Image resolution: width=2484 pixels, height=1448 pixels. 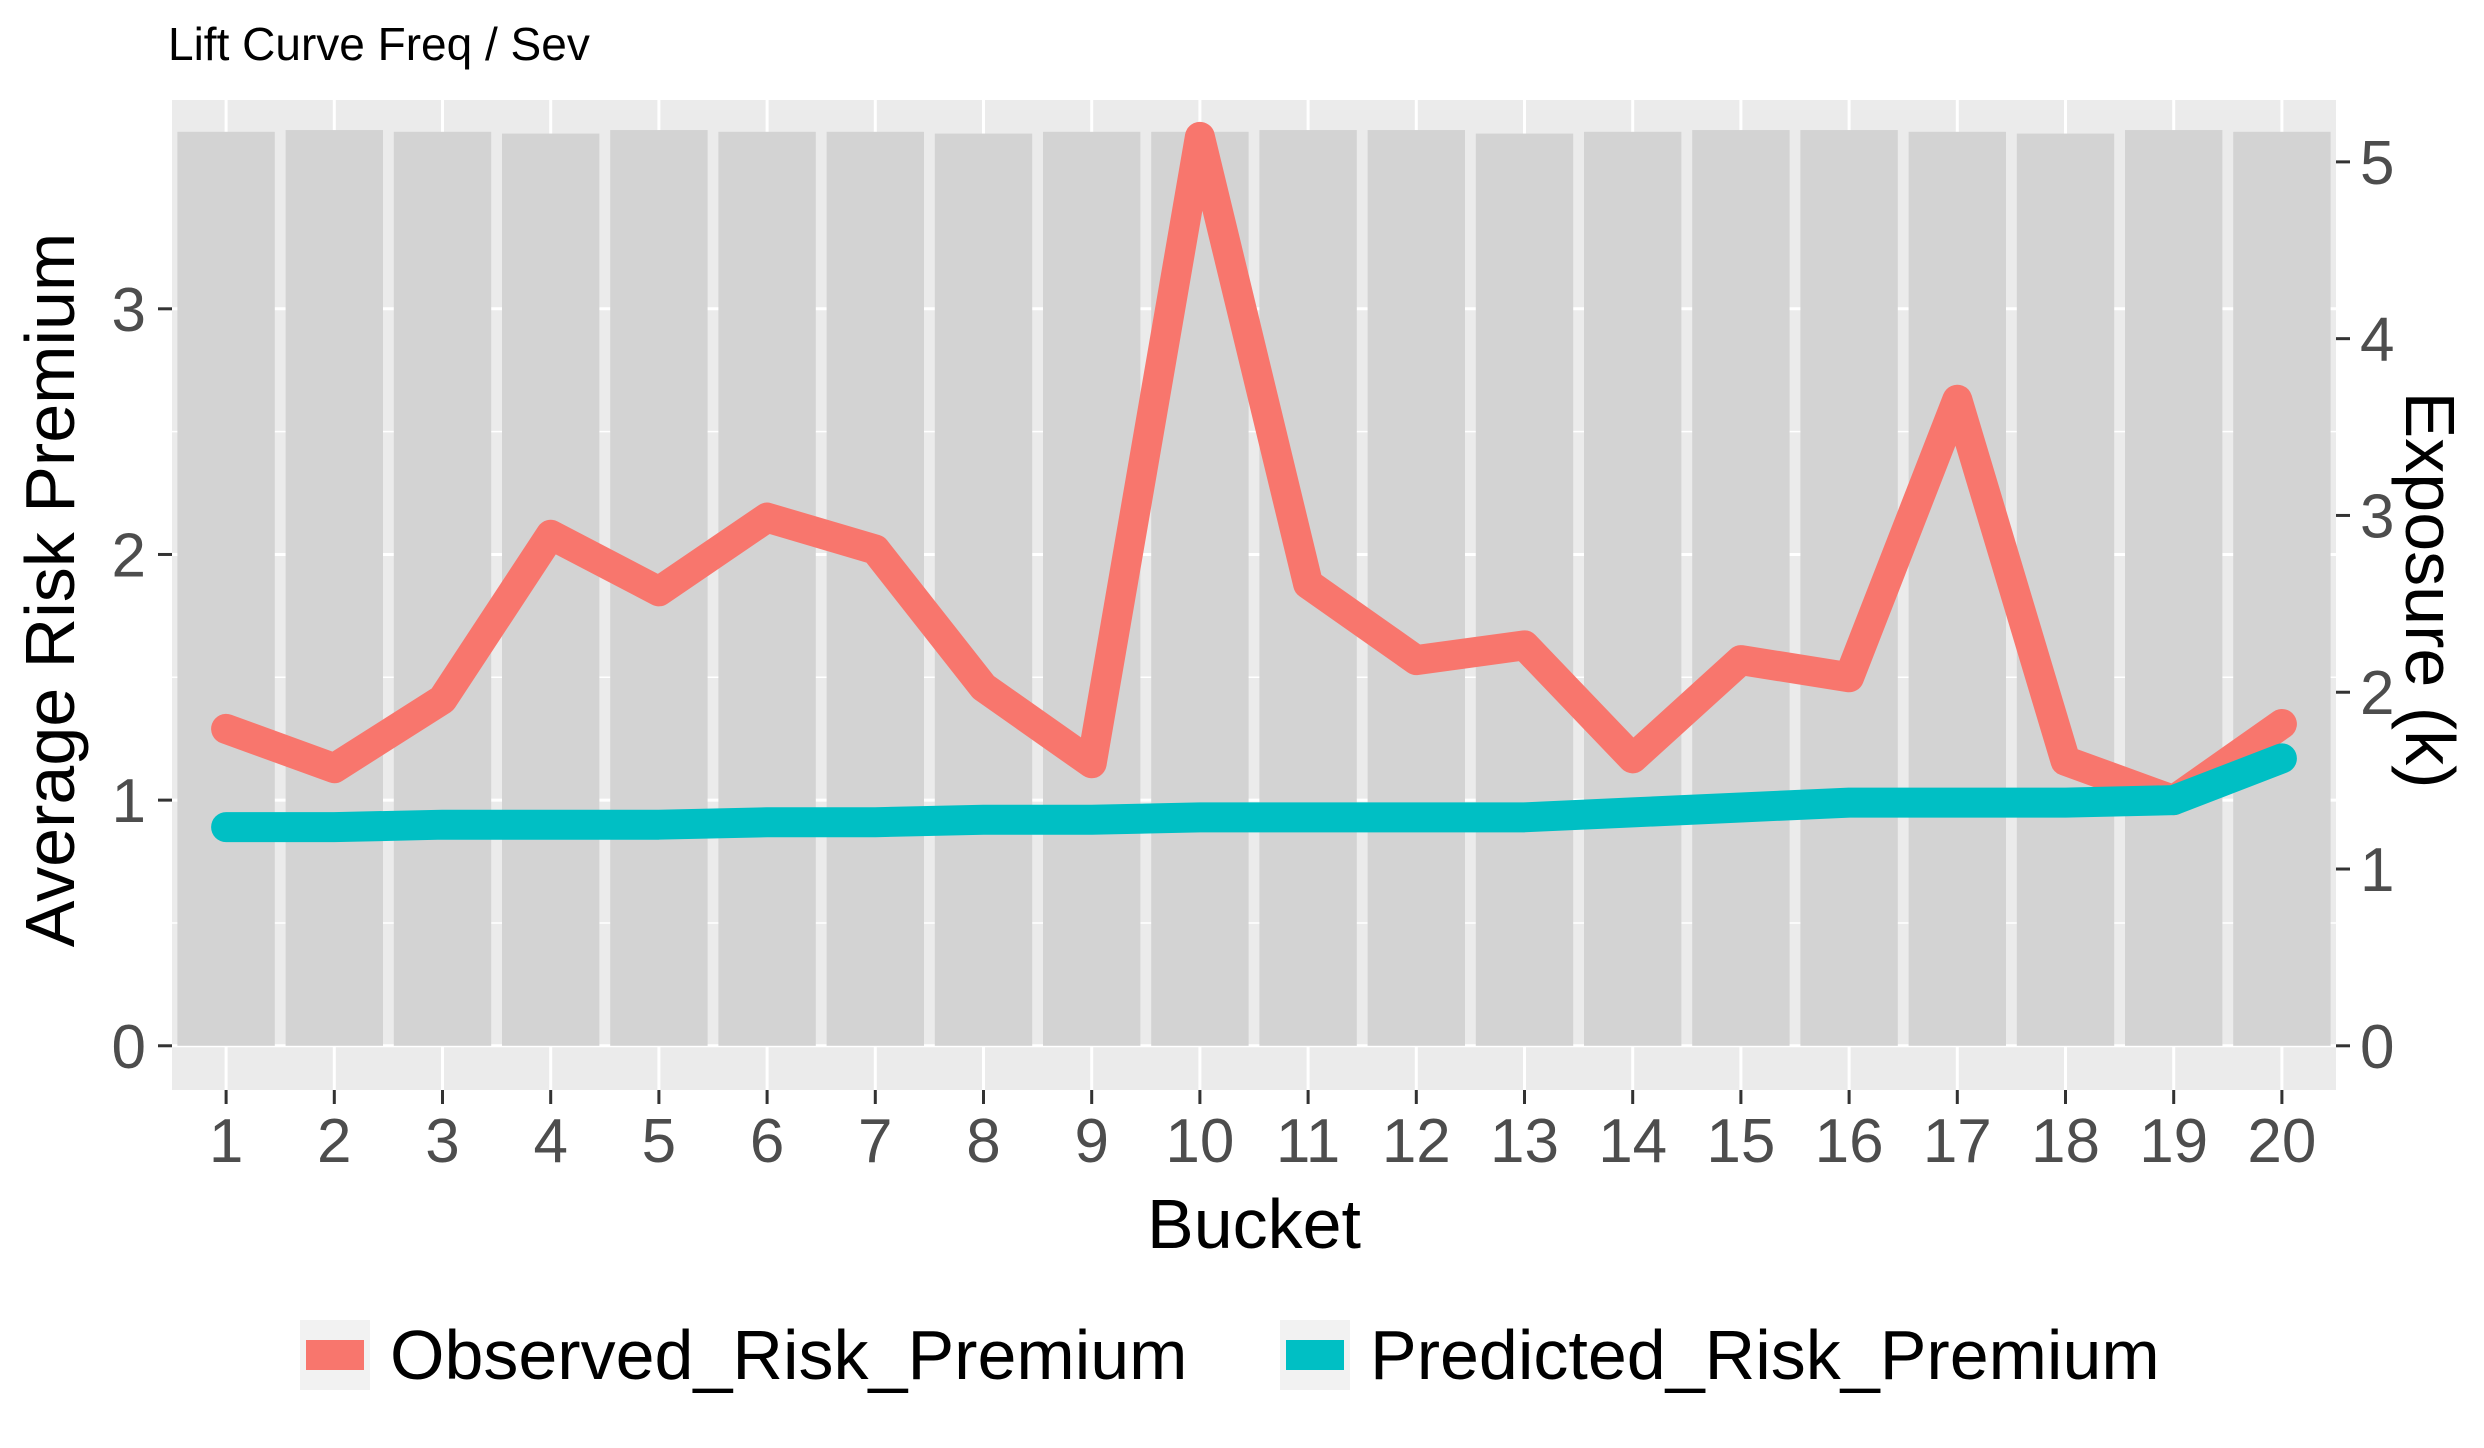 I want to click on y2-tick-label: 1, so click(x=2377, y=870).